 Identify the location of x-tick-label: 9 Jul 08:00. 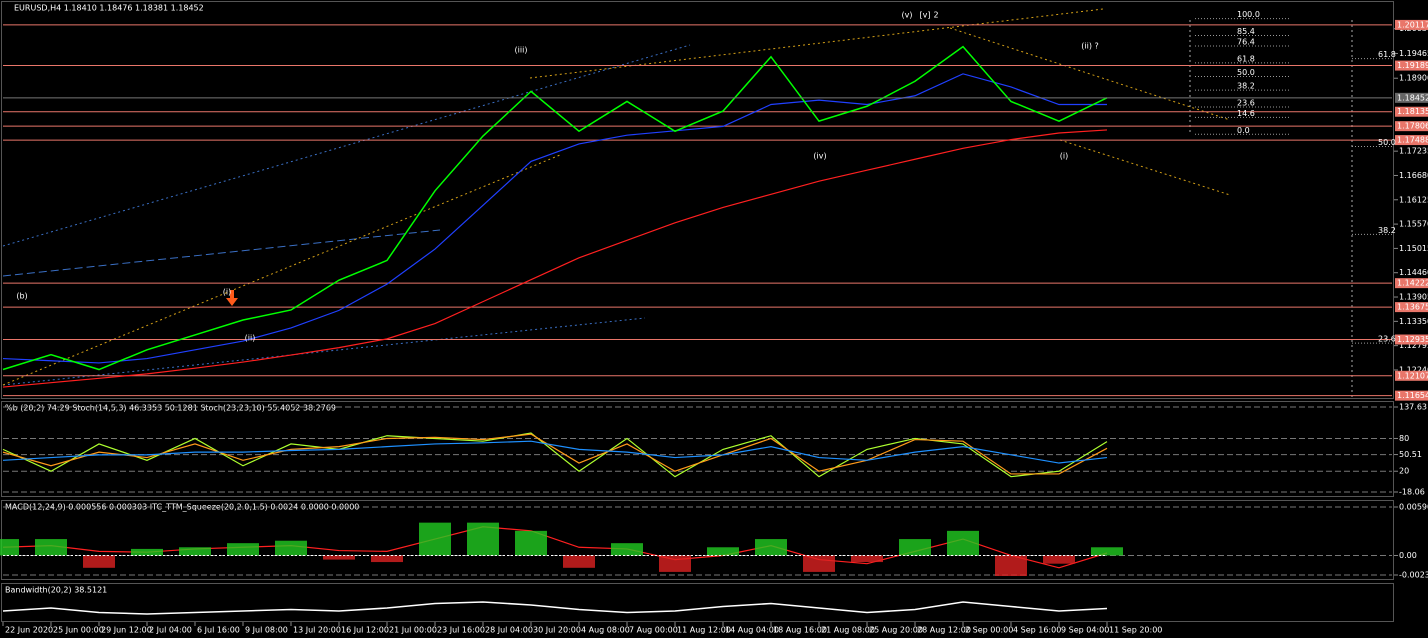
(266, 630).